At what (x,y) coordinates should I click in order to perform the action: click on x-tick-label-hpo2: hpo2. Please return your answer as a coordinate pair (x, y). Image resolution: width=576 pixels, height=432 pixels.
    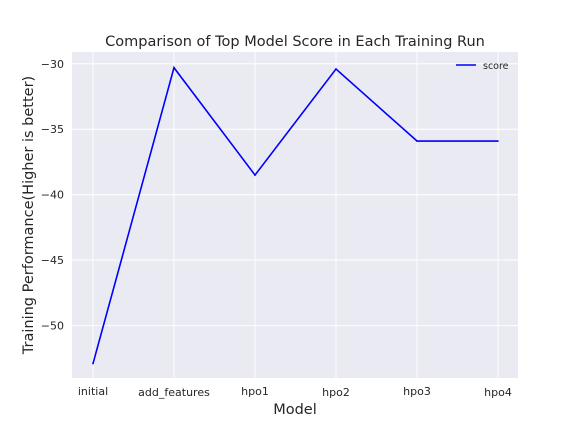
    Looking at the image, I should click on (336, 392).